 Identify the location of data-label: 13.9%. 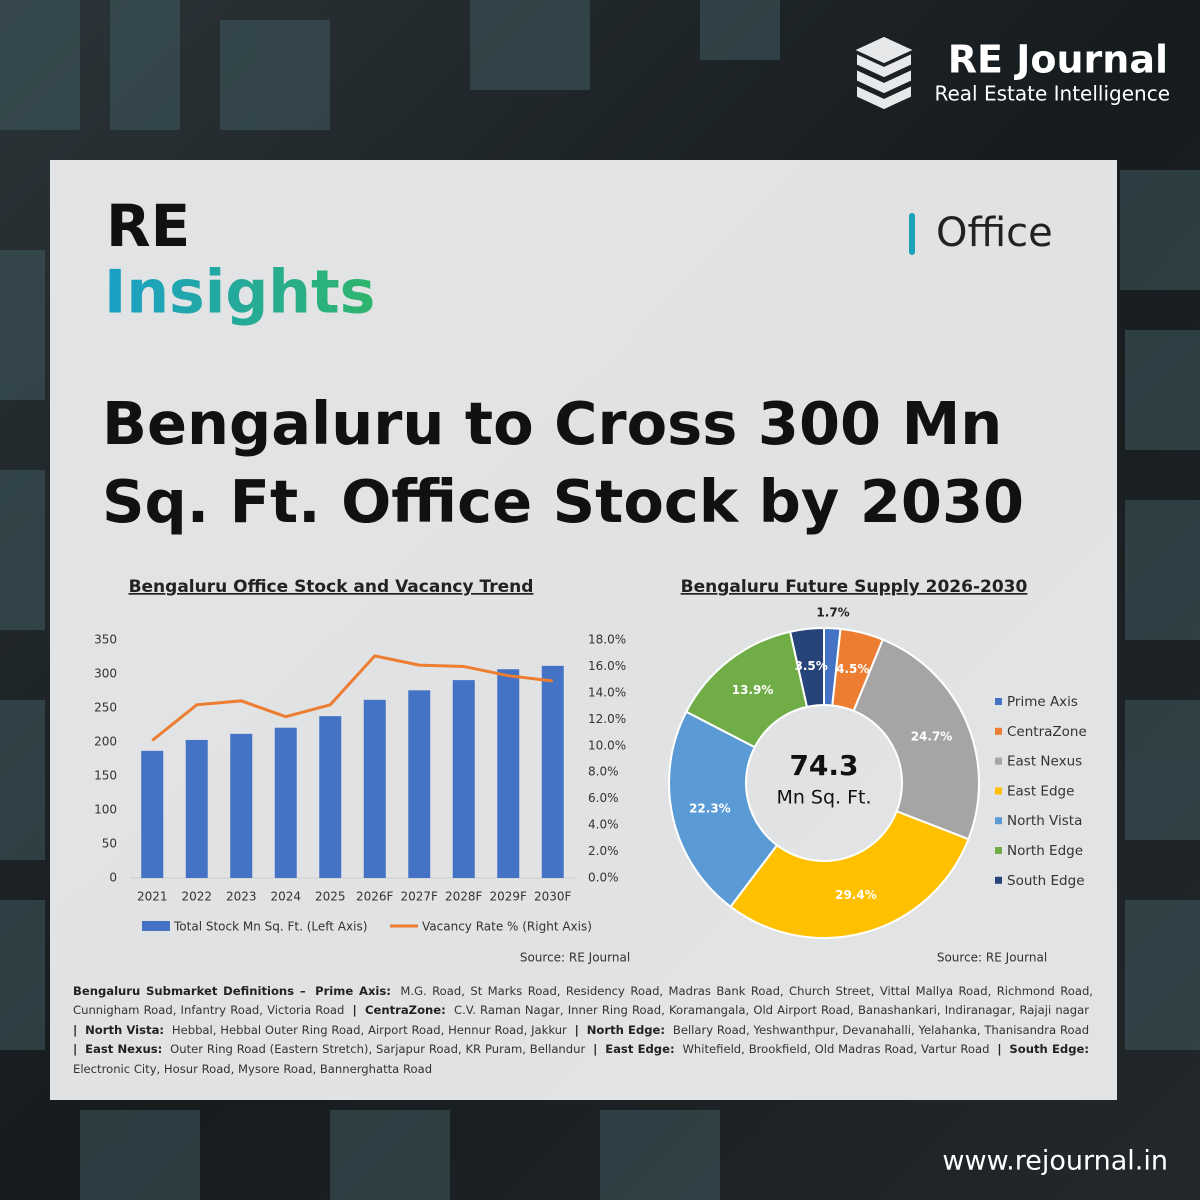
(753, 690).